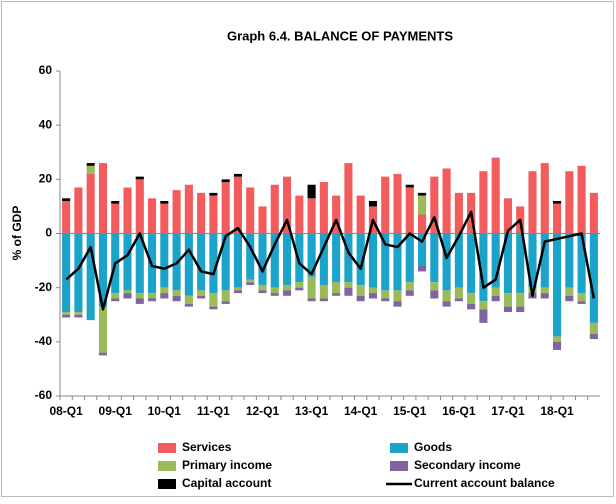 The width and height of the screenshot is (616, 504). What do you see at coordinates (17, 233) in the screenshot?
I see `y-axis-title: % of GDP` at bounding box center [17, 233].